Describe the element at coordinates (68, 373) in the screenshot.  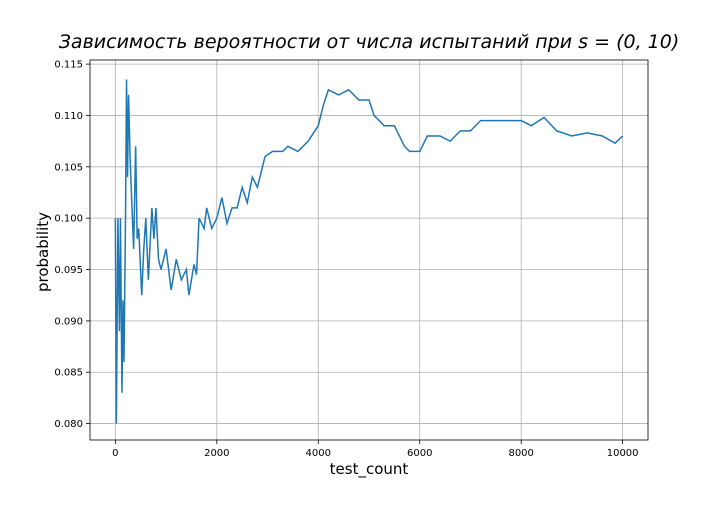
I see `y-tick-label: 0.085` at that location.